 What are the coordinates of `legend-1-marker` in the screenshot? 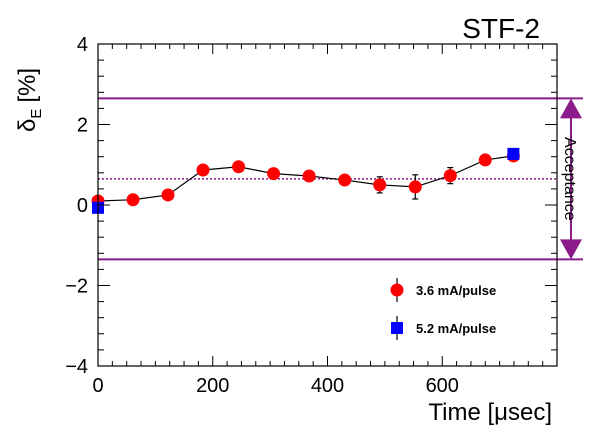 It's located at (397, 328).